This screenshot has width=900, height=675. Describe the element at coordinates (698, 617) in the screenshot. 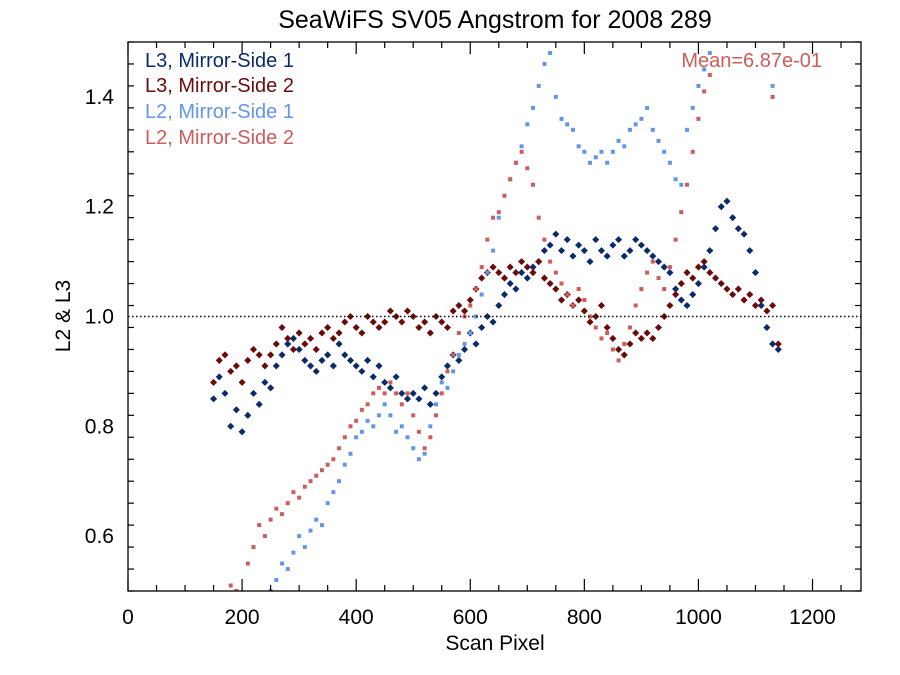

I see `x-tick-label: 1000` at that location.